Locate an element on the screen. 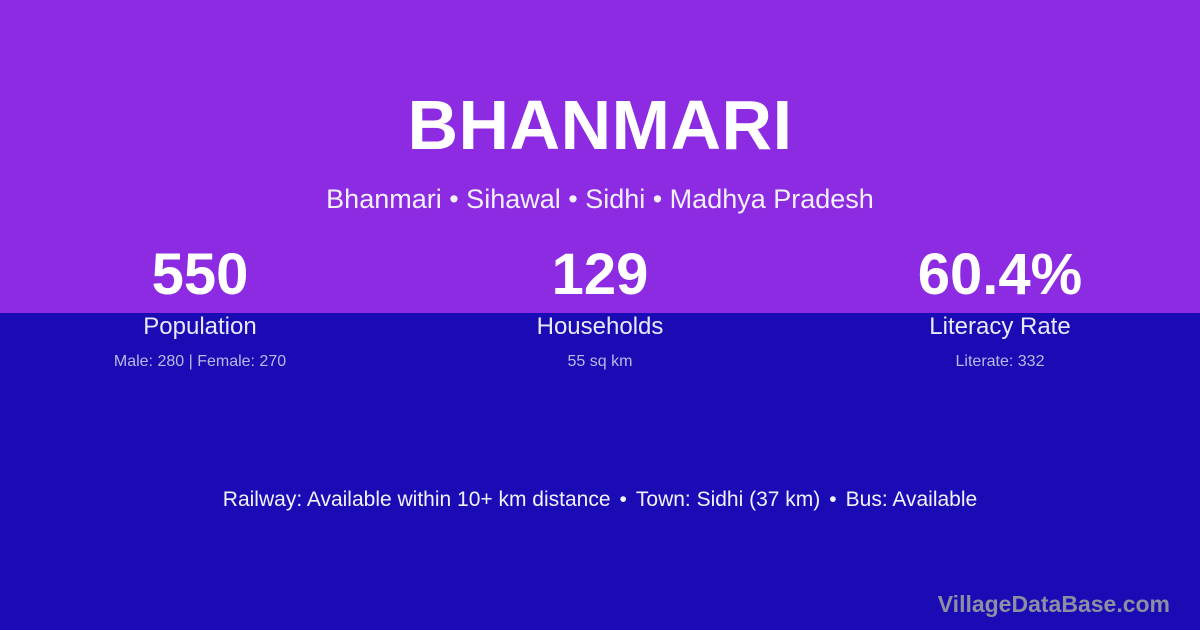 The image size is (1200, 630). site-watermark: VillageDataBase.com is located at coordinates (1053, 604).